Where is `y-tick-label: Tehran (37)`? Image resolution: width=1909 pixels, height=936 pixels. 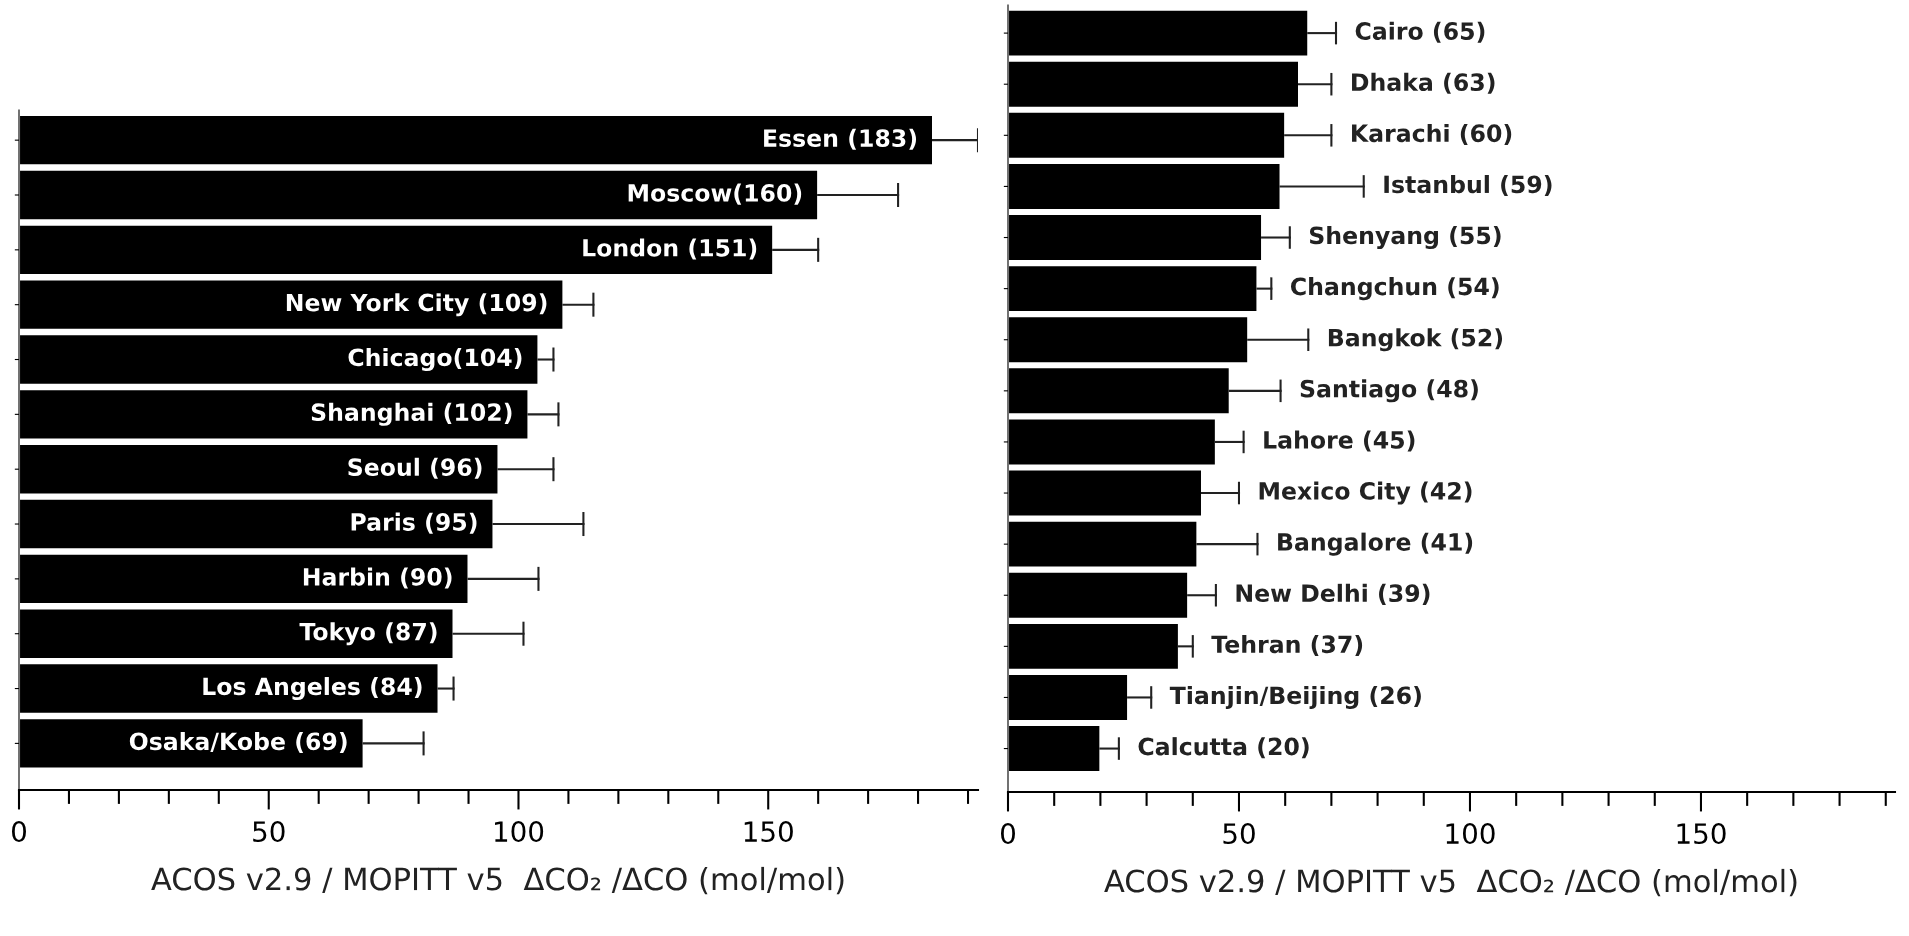 y-tick-label: Tehran (37) is located at coordinates (1287, 645).